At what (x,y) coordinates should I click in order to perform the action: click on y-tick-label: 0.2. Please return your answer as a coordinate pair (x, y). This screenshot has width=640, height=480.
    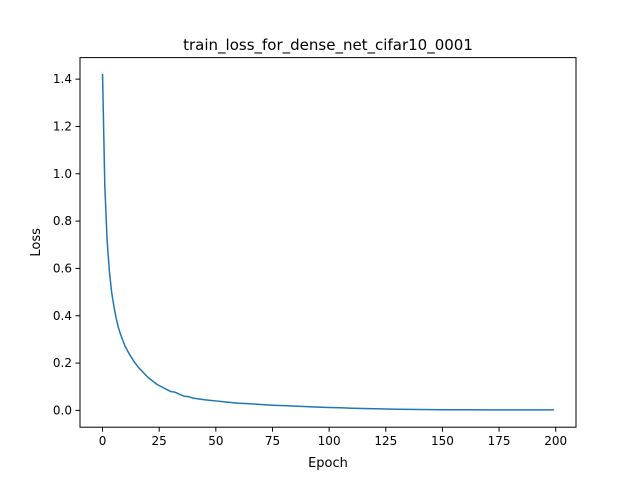
    Looking at the image, I should click on (62, 363).